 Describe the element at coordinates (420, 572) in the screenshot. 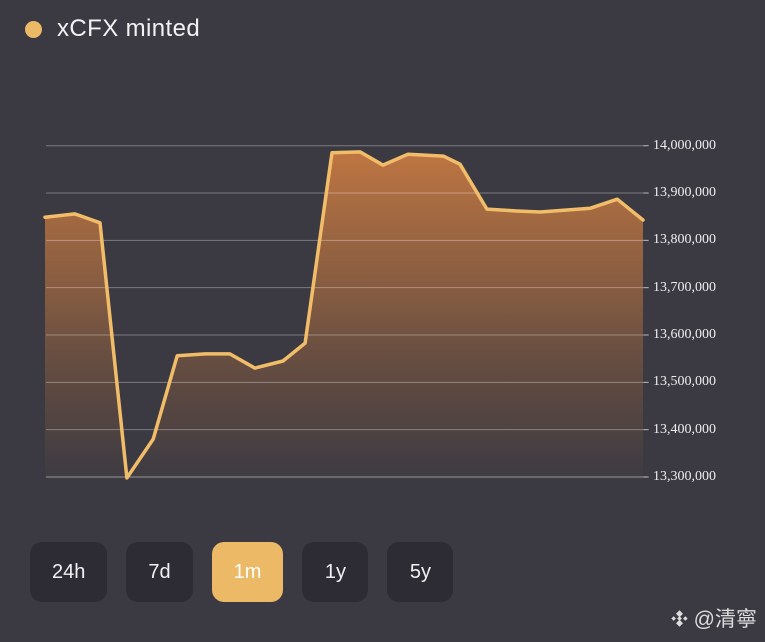

I see `range-button-5y: 5y` at that location.